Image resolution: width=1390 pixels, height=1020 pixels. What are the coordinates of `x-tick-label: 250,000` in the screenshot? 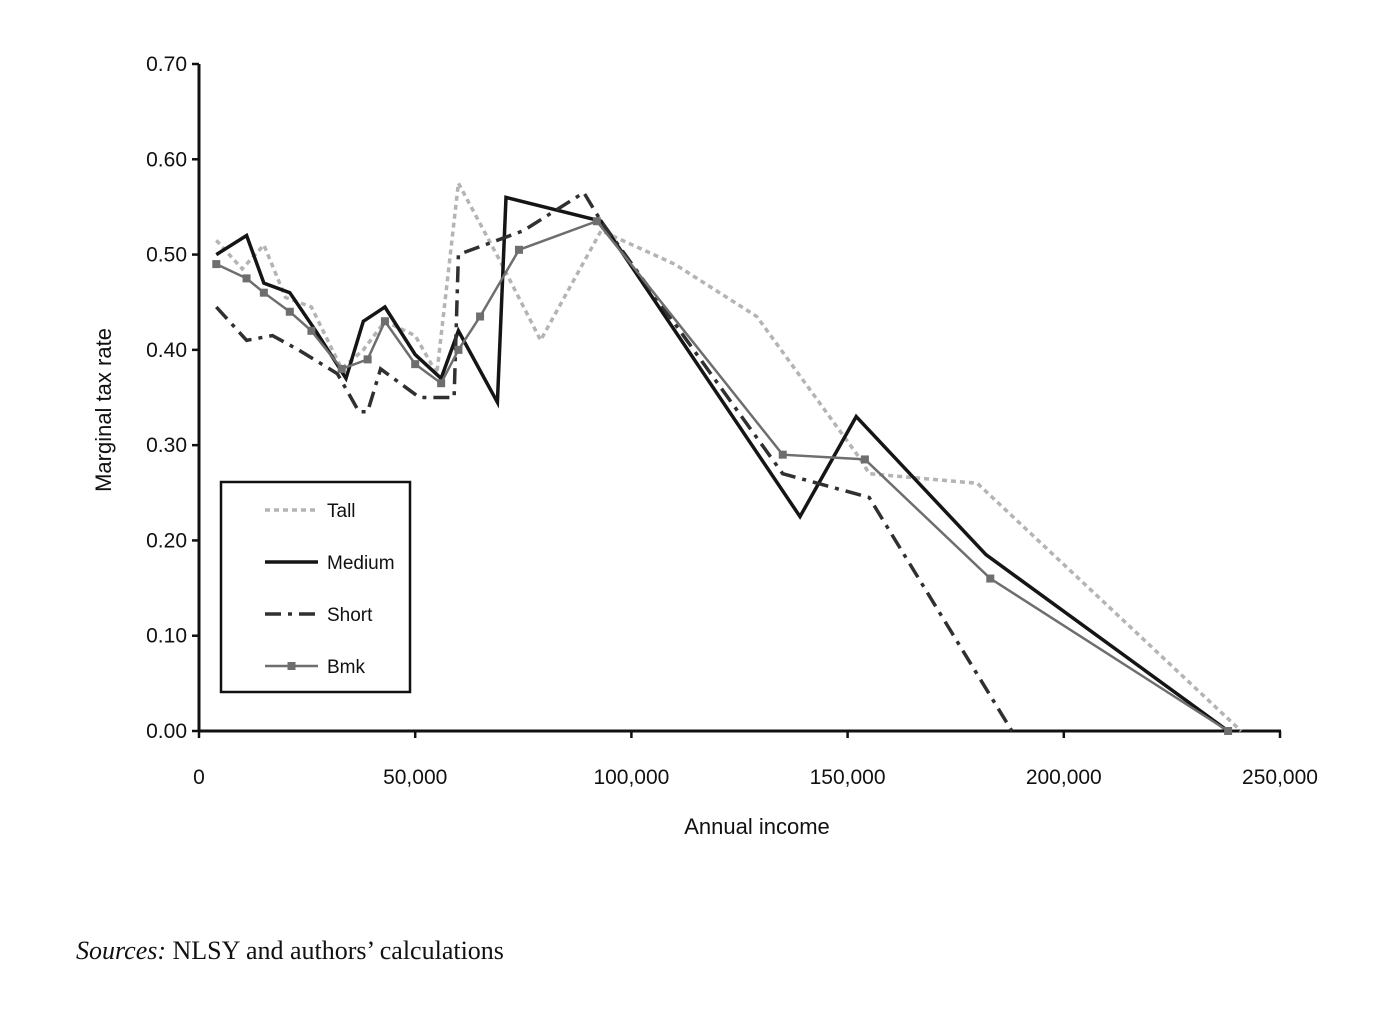 It's located at (1280, 777).